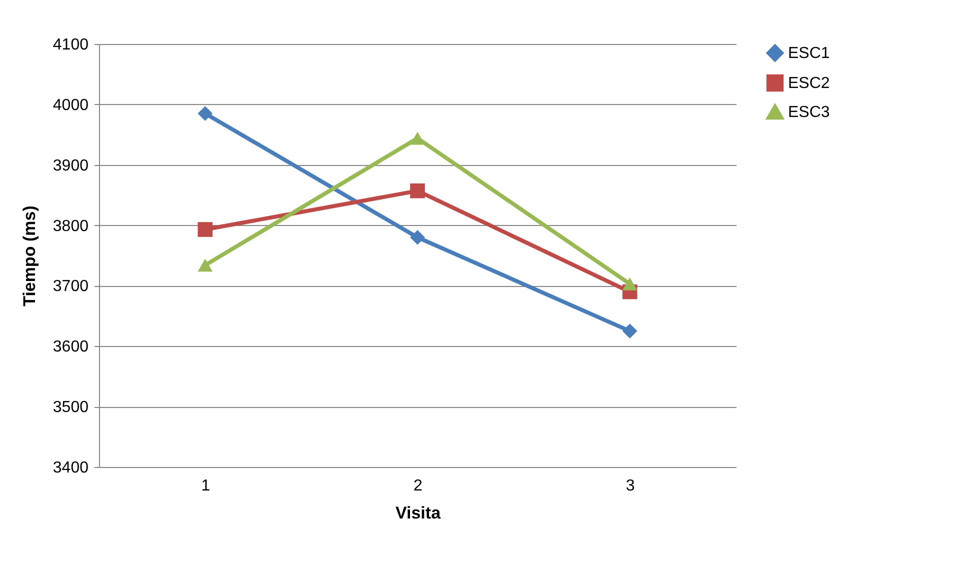 Image resolution: width=956 pixels, height=581 pixels. Describe the element at coordinates (809, 112) in the screenshot. I see `legend-label: ESC3` at that location.